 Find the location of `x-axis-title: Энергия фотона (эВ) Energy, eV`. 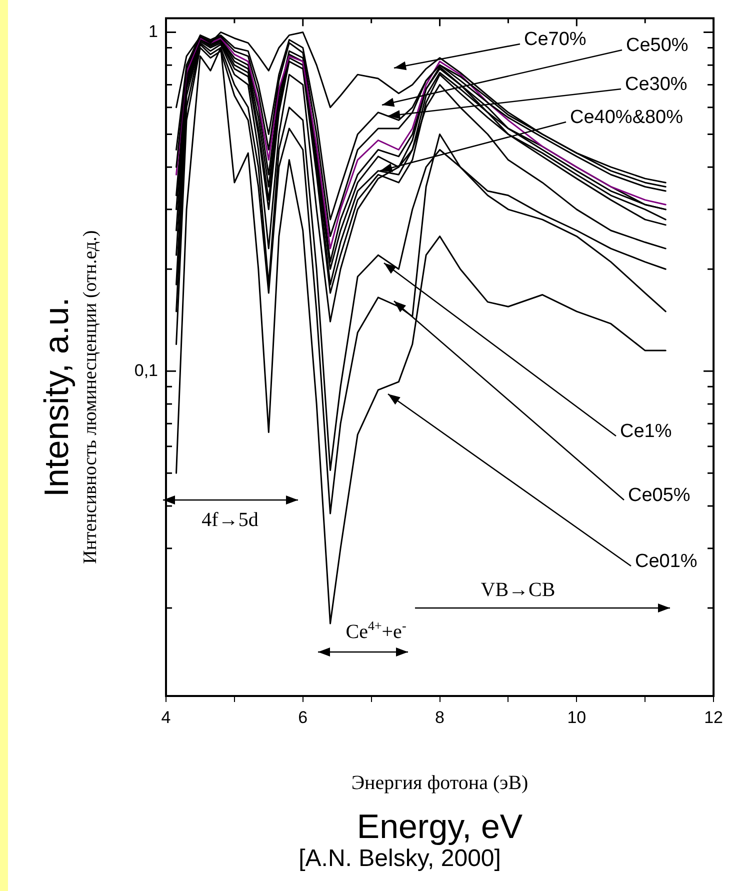

x-axis-title: Энергия фотона (эВ) Energy, eV is located at coordinates (439, 809).